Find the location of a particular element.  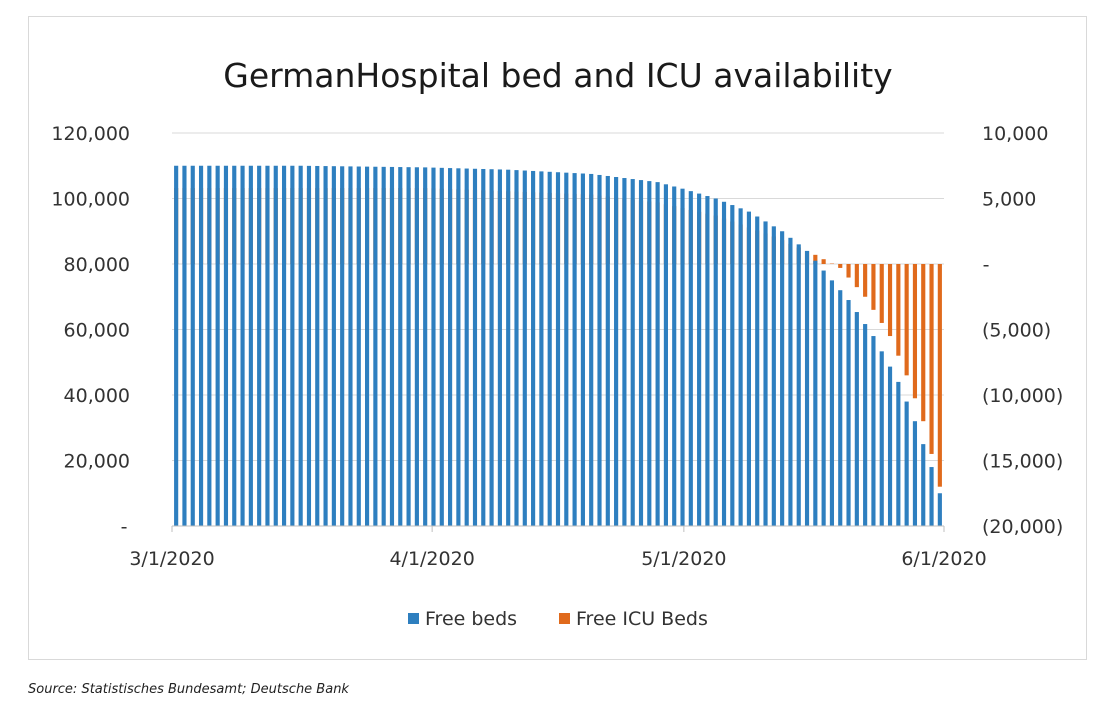

left-tick-label: 40,000 is located at coordinates (97, 396).